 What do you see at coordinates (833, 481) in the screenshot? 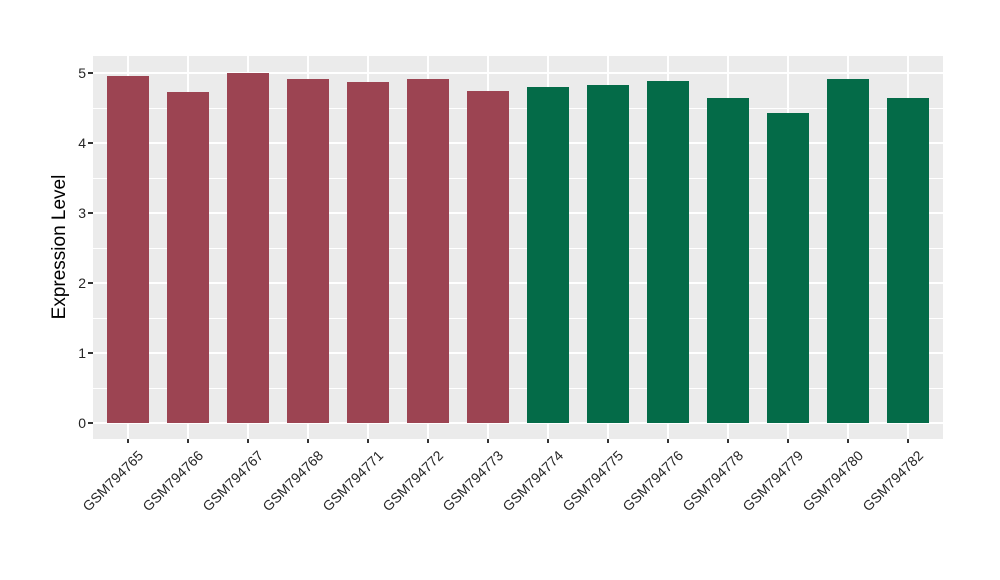
I see `x-tick-label: GSM794780` at bounding box center [833, 481].